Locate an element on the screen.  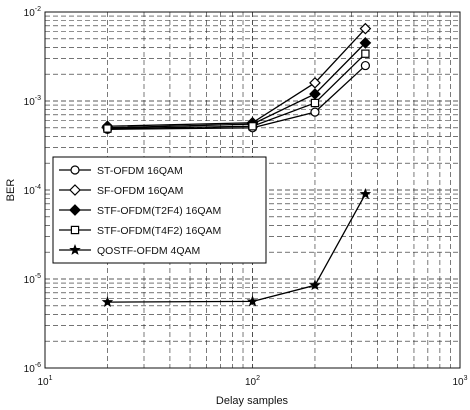
x-tick-label: 10² is located at coordinates (252, 381).